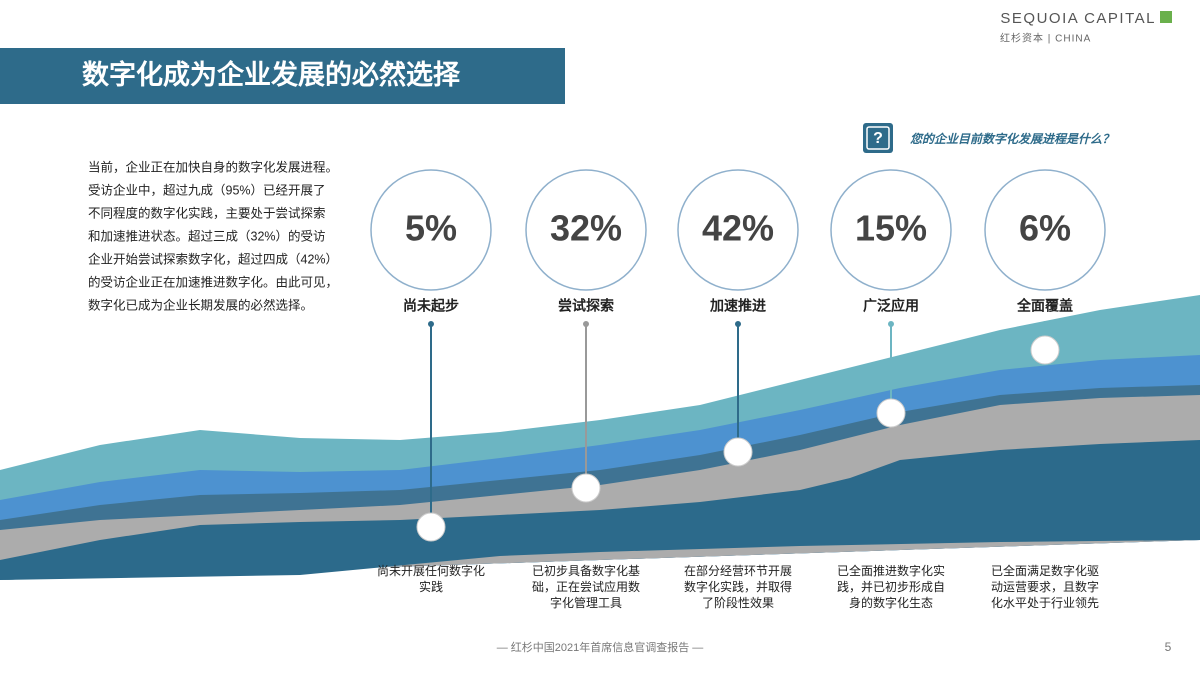 The height and width of the screenshot is (680, 1200). Describe the element at coordinates (891, 570) in the screenshot. I see `stage-description: 已全面推进数字化实` at that location.